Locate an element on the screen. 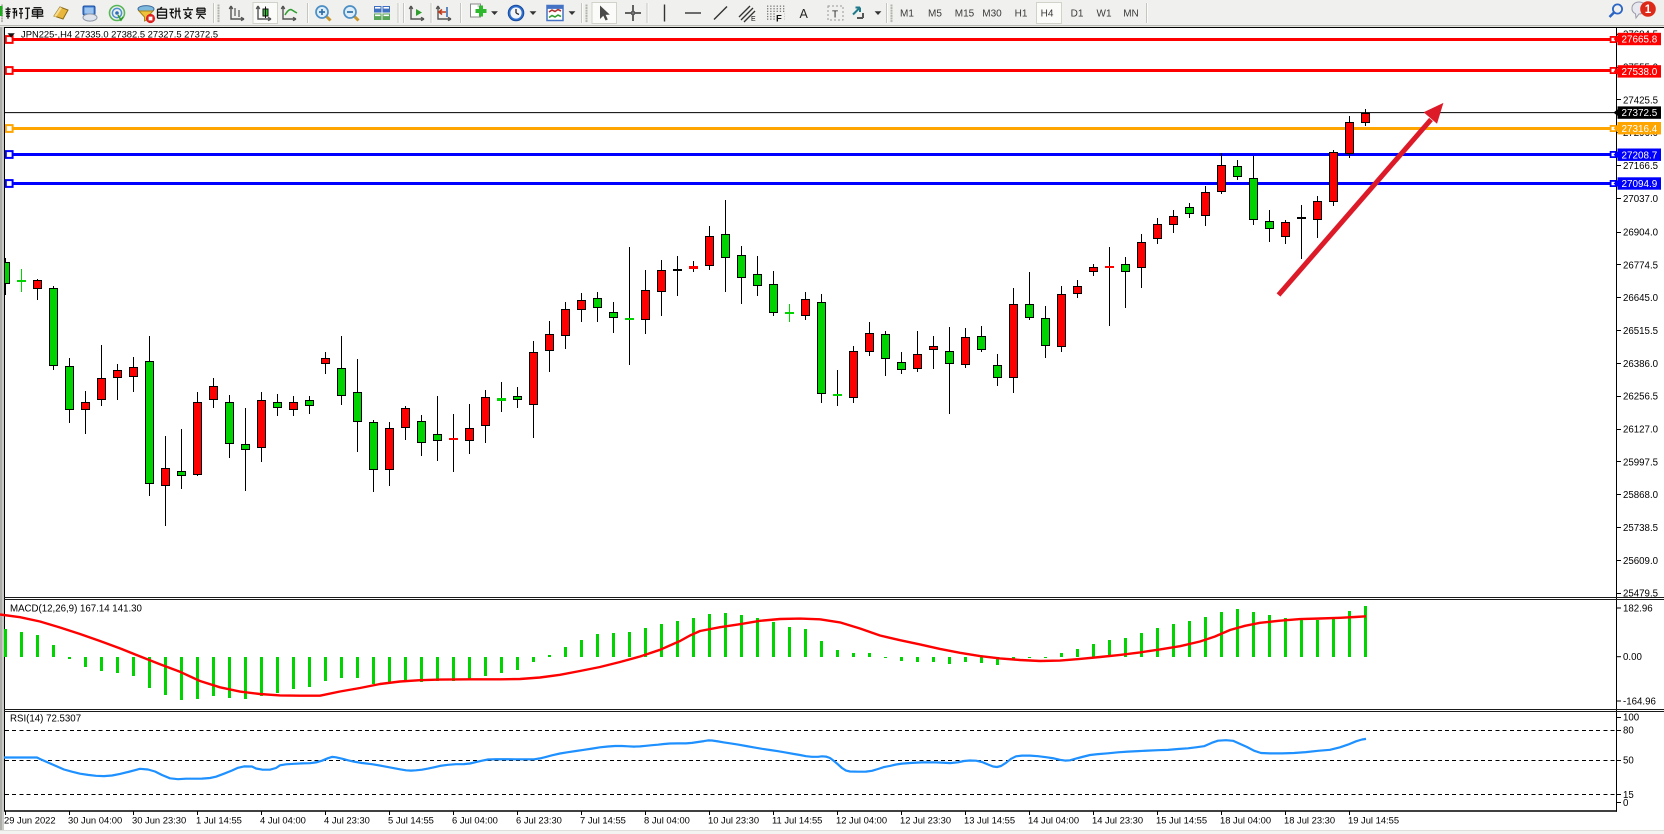  svg-text: D1 is located at coordinates (1077, 14).